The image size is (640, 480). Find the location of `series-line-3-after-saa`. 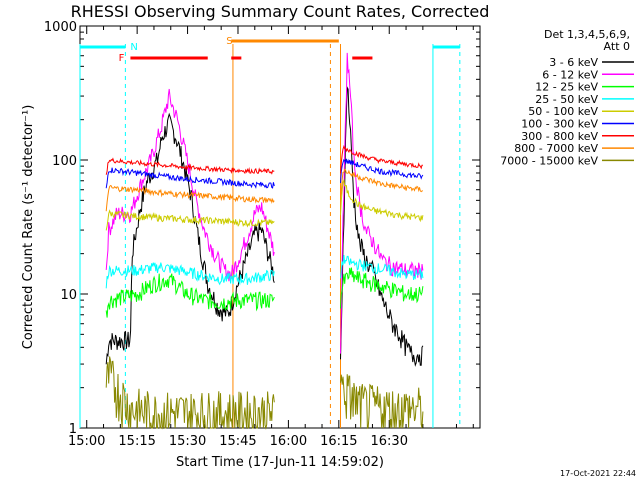

series-line-3-after-saa is located at coordinates (382, 288).